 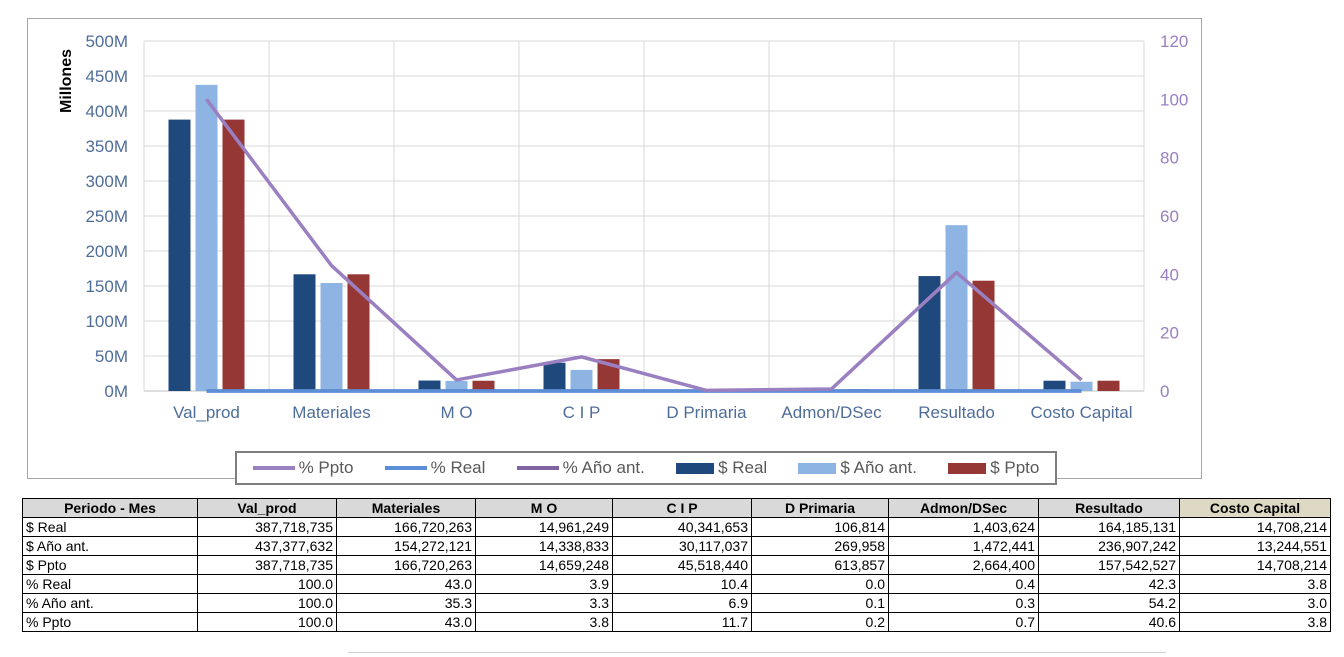 I want to click on table-row-label: % Real, so click(x=110, y=584).